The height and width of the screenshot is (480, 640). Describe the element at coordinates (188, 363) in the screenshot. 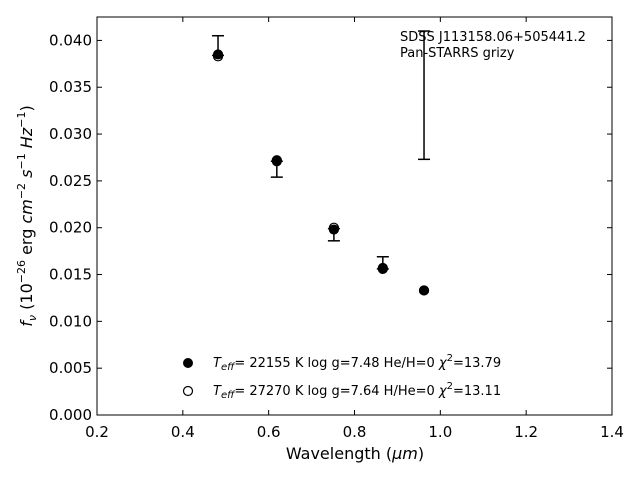

I see `legend-marker-filled` at that location.